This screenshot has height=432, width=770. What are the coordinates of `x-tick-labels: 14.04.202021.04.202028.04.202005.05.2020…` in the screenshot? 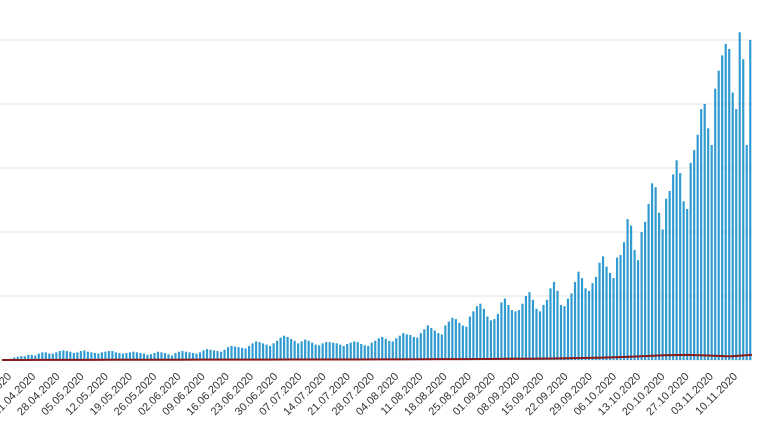 It's located at (370, 394).